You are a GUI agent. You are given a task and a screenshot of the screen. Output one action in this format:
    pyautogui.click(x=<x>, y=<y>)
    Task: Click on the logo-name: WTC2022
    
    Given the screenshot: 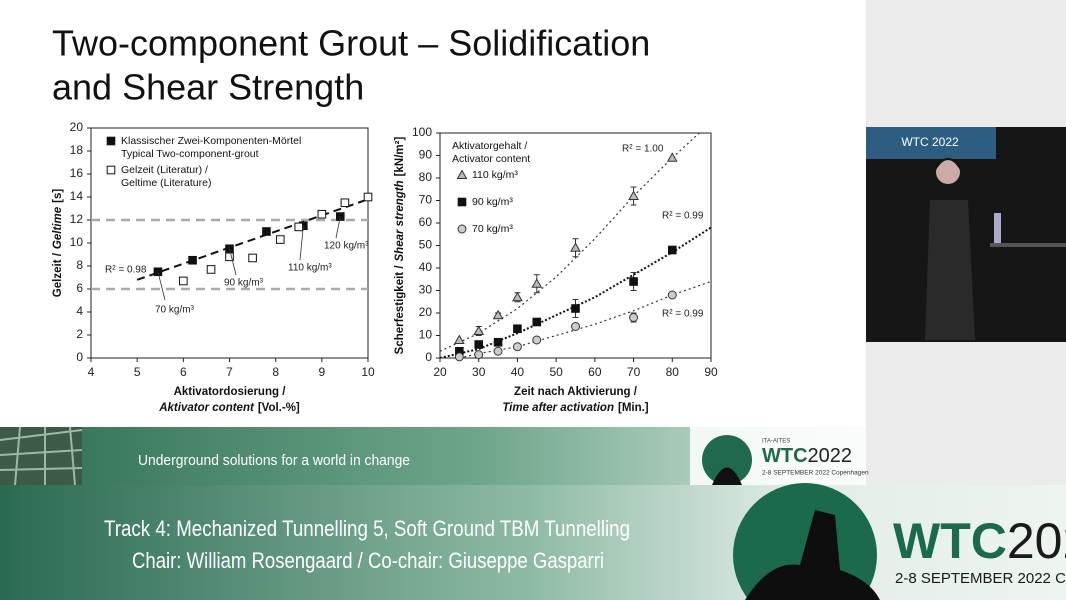 What is the action you would take?
    pyautogui.click(x=807, y=456)
    